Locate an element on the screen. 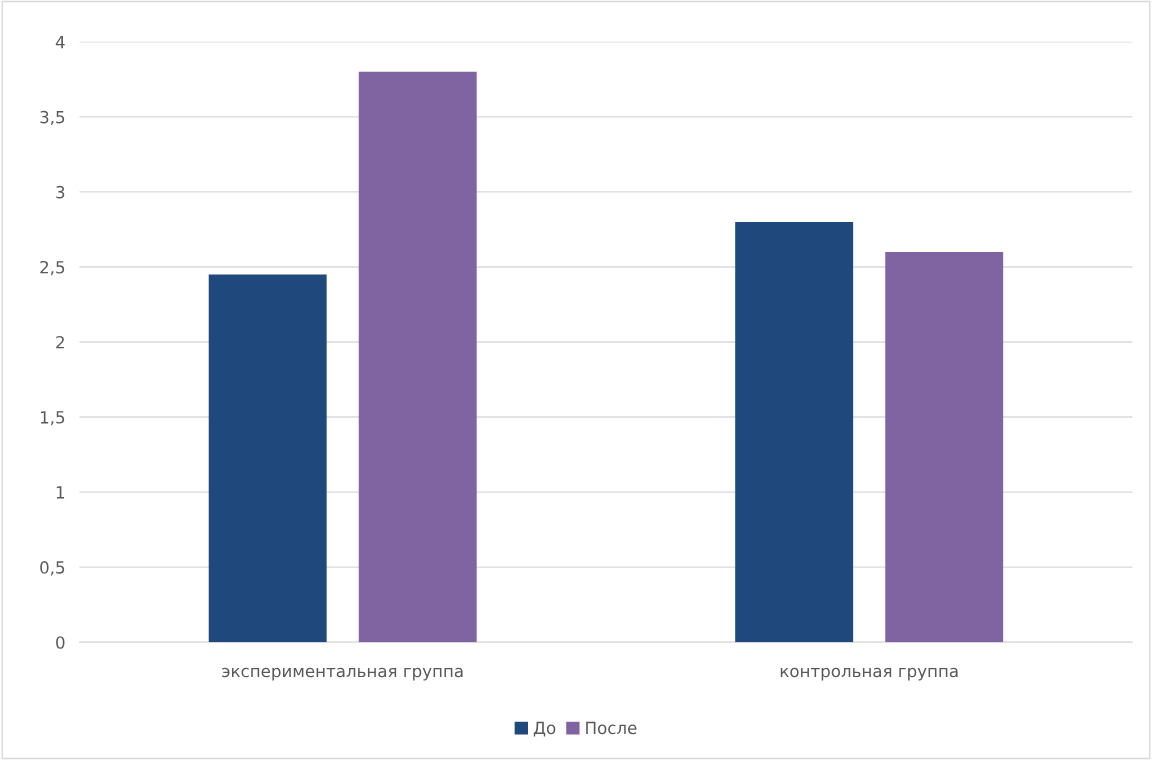 This screenshot has height=760, width=1152. y-tick-label: 0,5 is located at coordinates (52, 568).